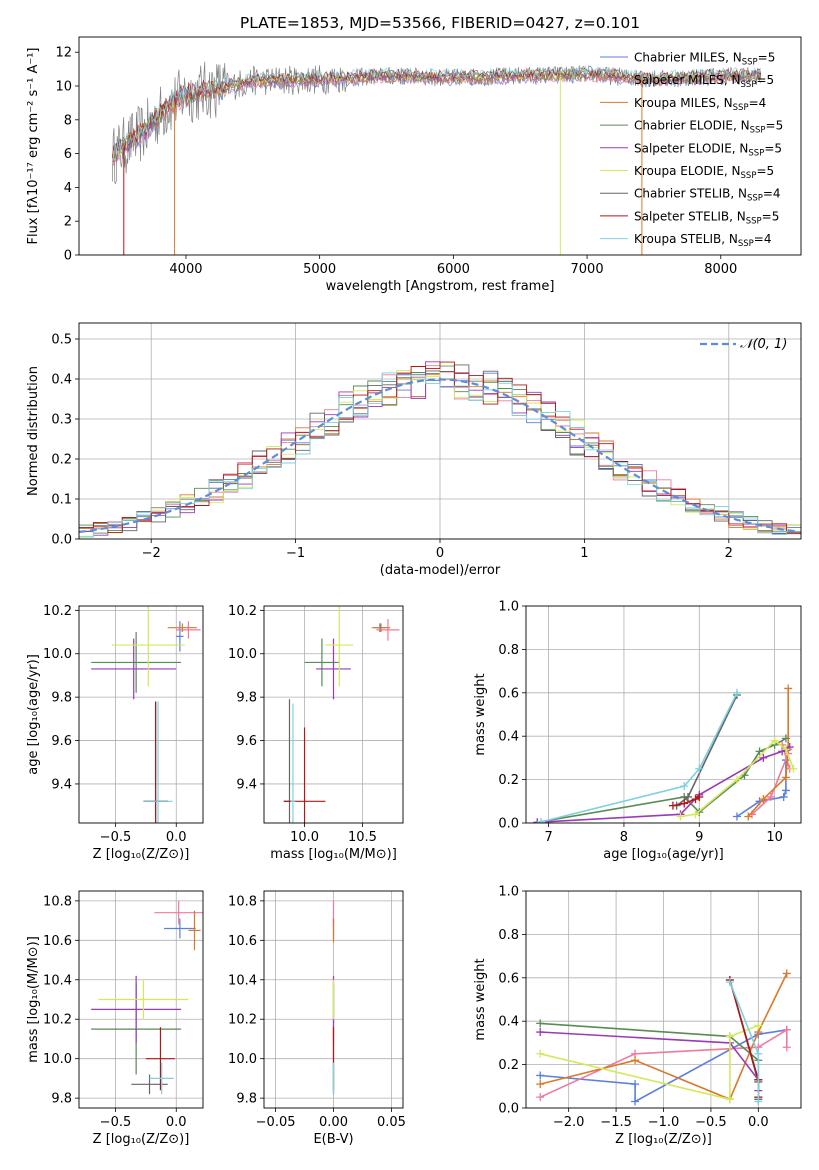  What do you see at coordinates (68, 256) in the screenshot?
I see `y-tick-label: 0` at bounding box center [68, 256].